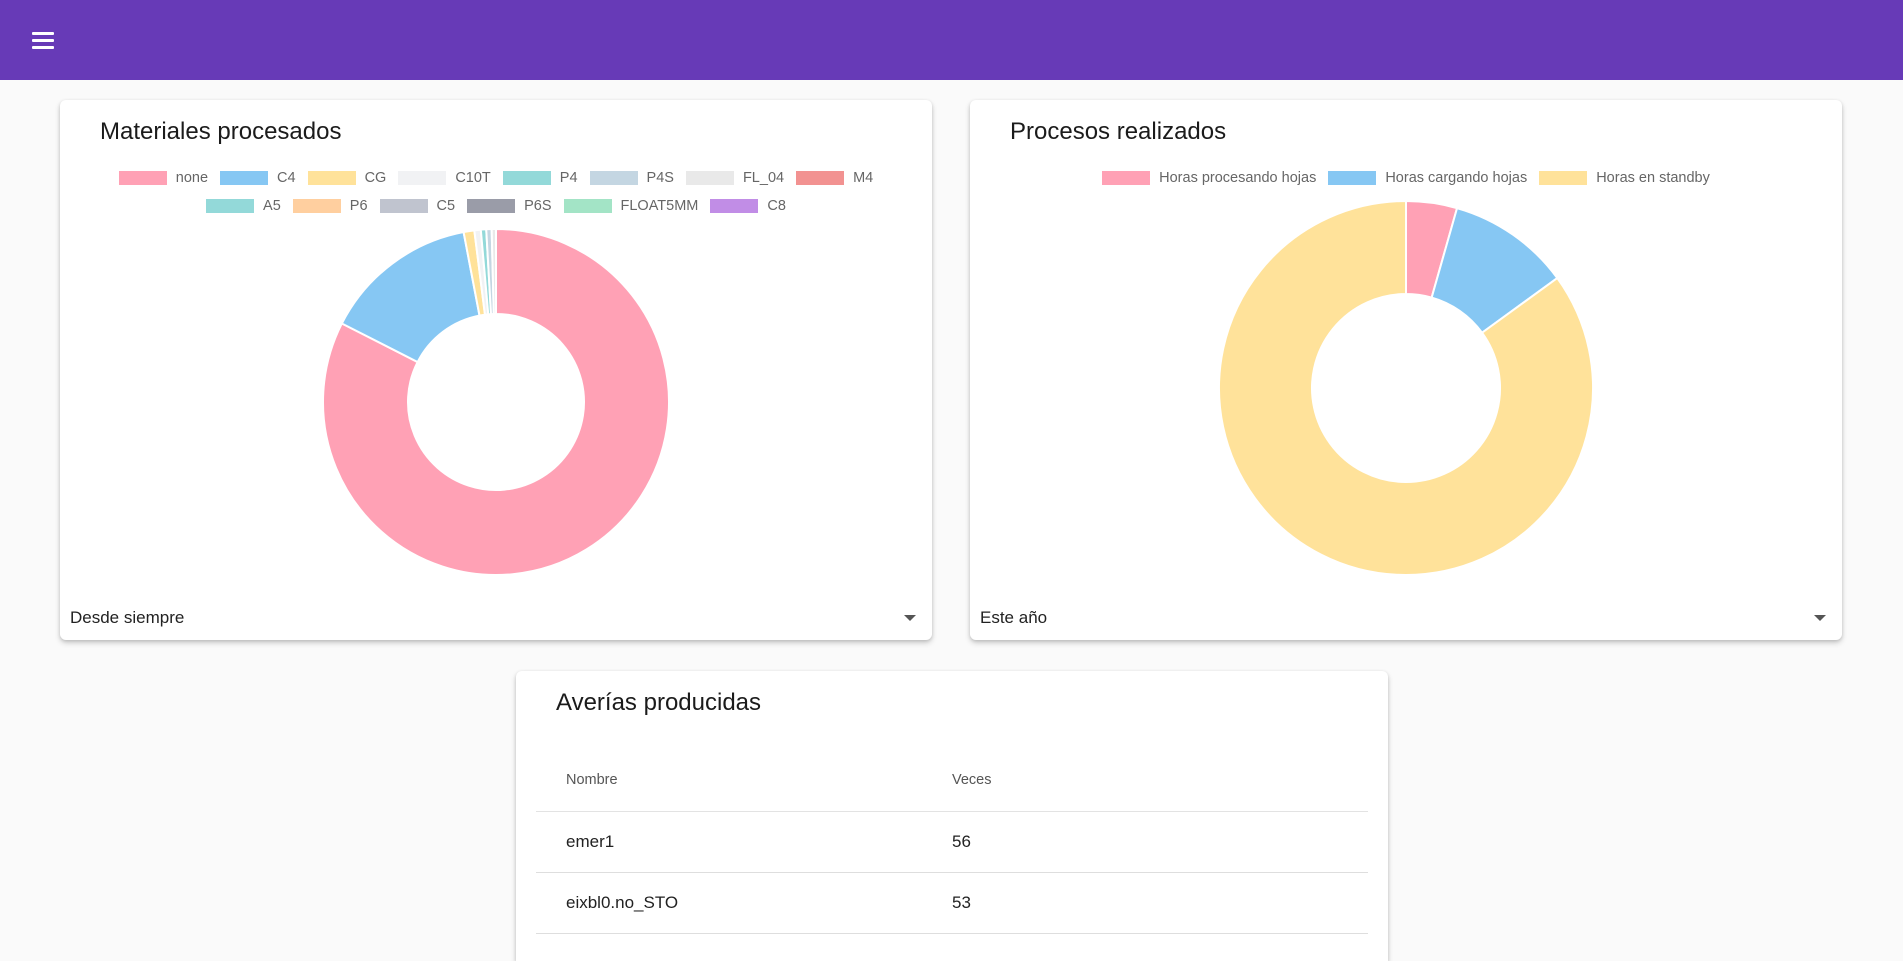 This screenshot has width=1903, height=961. I want to click on legend-item-cg: CG, so click(347, 178).